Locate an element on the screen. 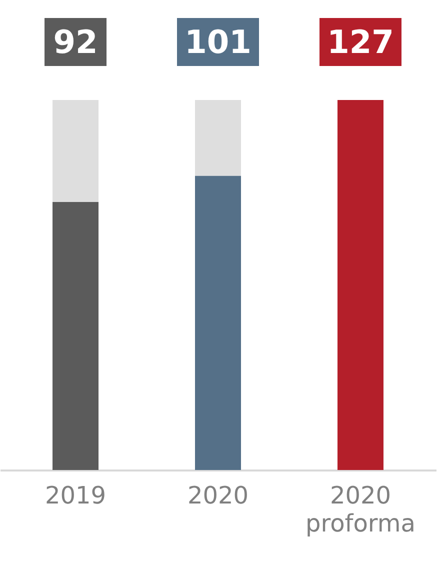 The height and width of the screenshot is (566, 441). data-label: 101 is located at coordinates (218, 42).